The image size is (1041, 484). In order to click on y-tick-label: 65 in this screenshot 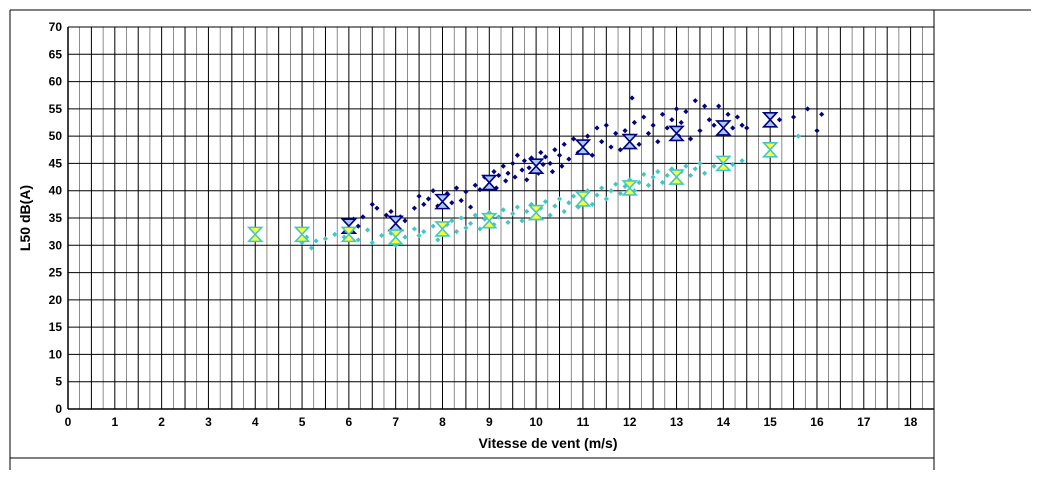, I will do `click(56, 54)`.